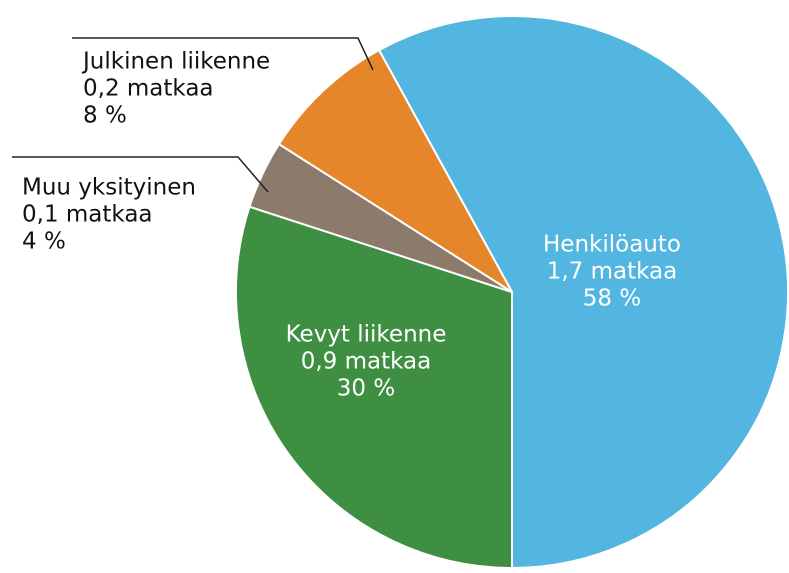  What do you see at coordinates (105, 116) in the screenshot?
I see `value-label: 8 %` at bounding box center [105, 116].